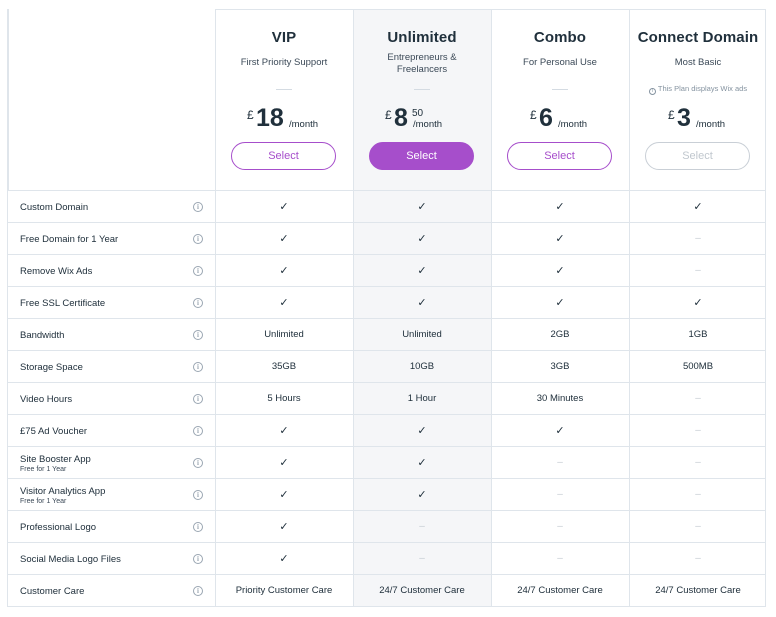 The image size is (776, 617). What do you see at coordinates (698, 89) in the screenshot?
I see `plan-ads-note: i This Plan displays Wix ads` at bounding box center [698, 89].